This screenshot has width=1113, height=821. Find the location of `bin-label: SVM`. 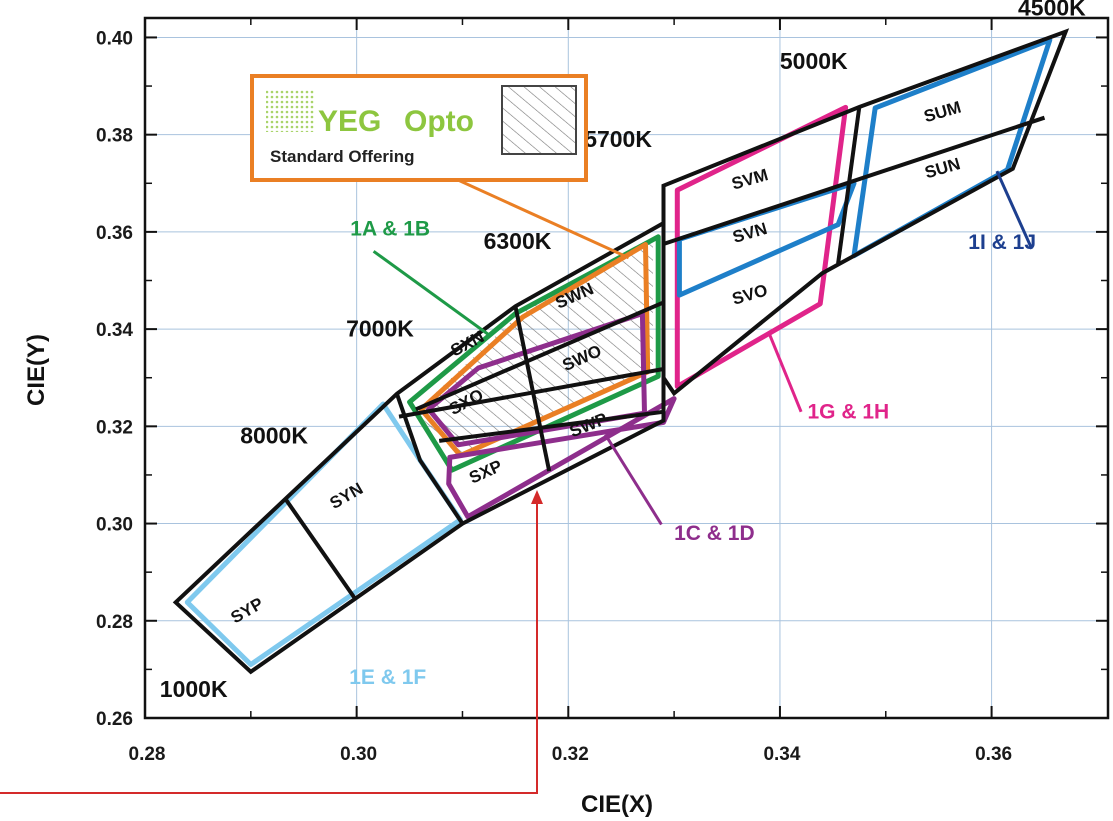

bin-label: SVM is located at coordinates (750, 179).